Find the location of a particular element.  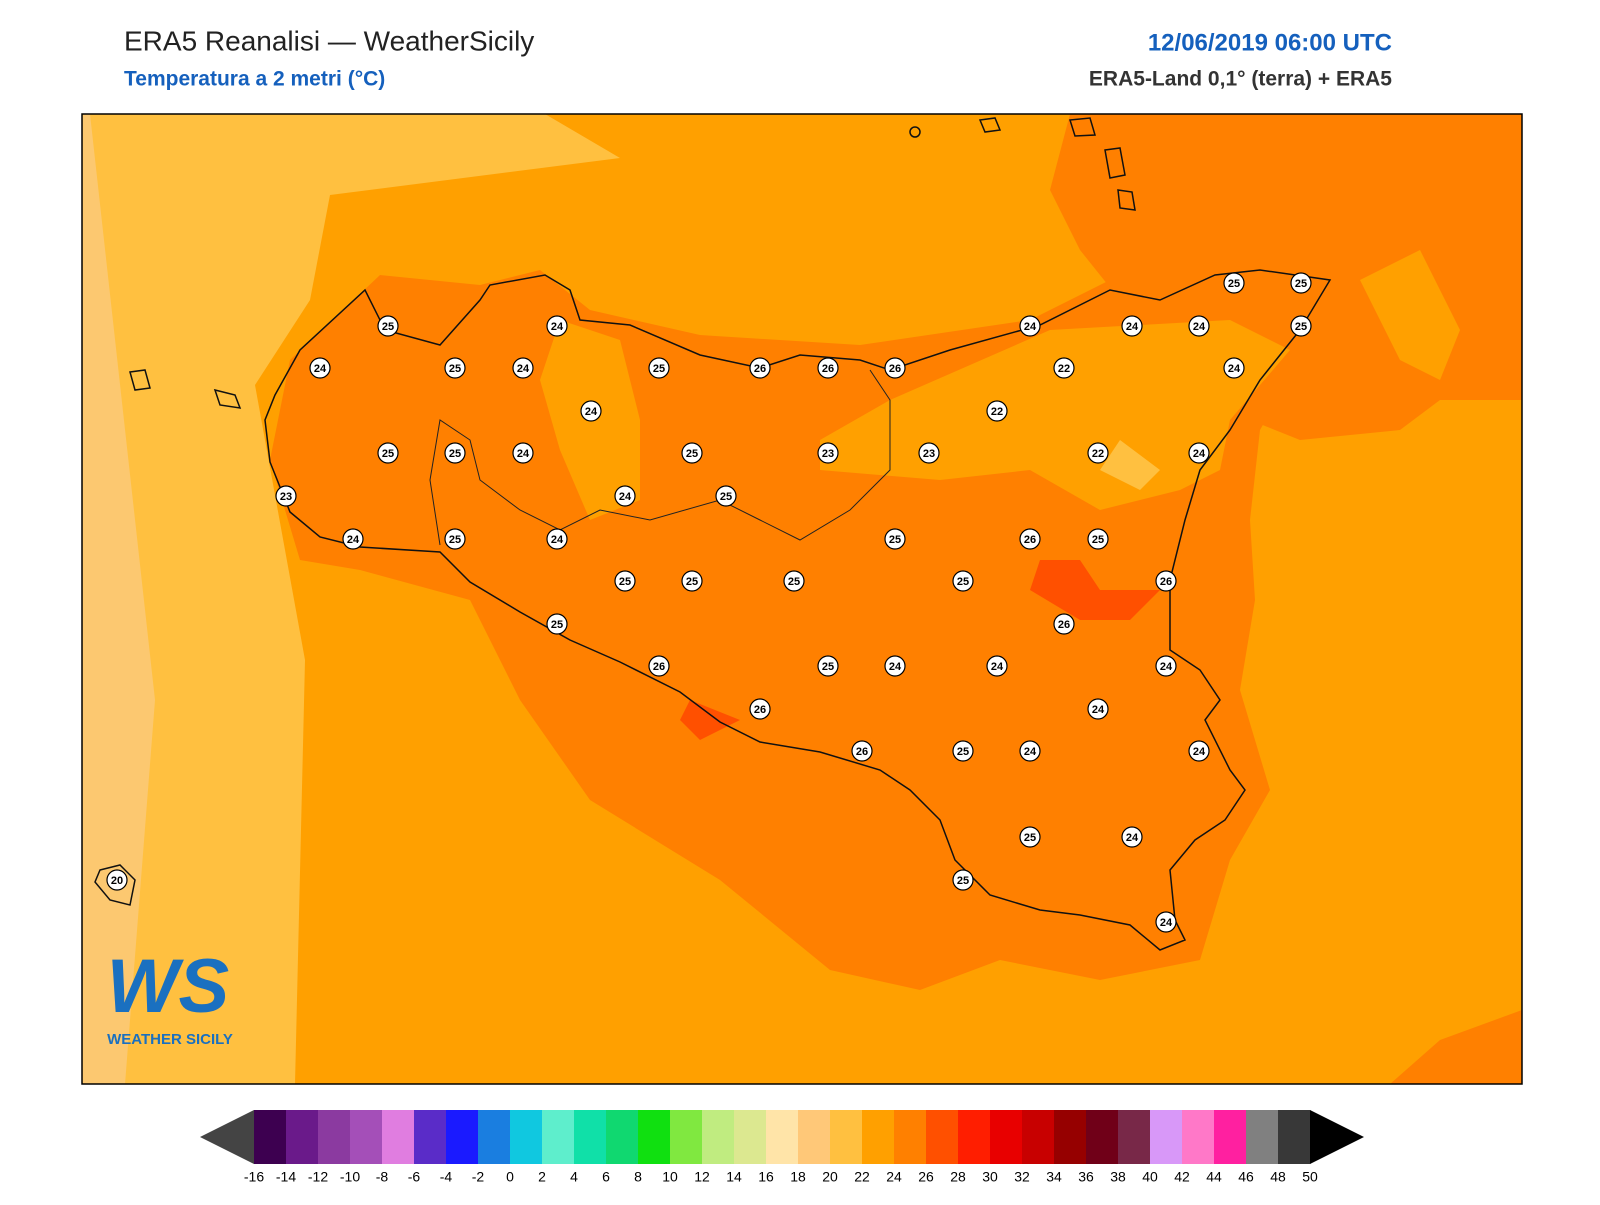

colorbar-tick-label: -2 is located at coordinates (478, 1177).